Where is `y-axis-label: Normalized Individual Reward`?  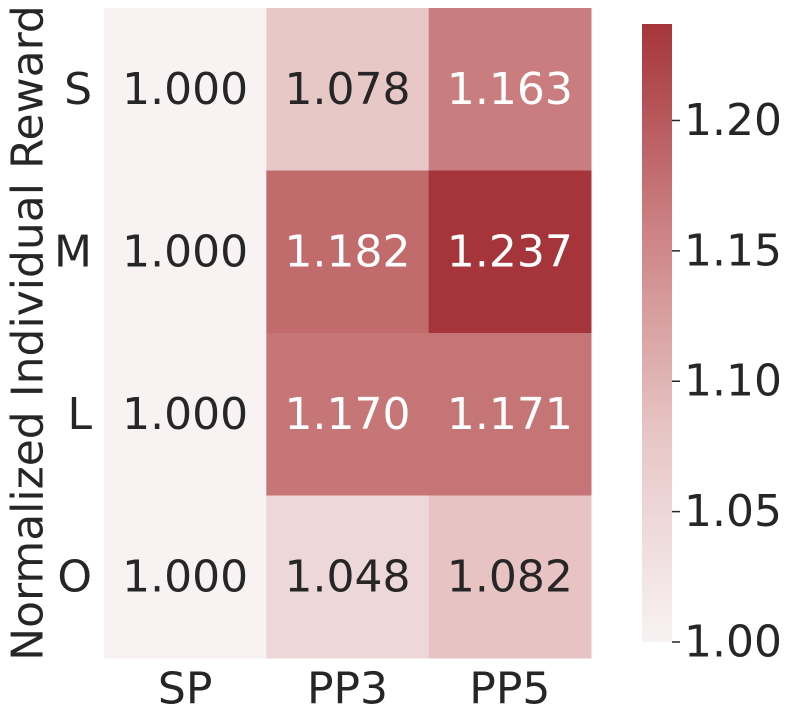
y-axis-label: Normalized Individual Reward is located at coordinates (28, 333).